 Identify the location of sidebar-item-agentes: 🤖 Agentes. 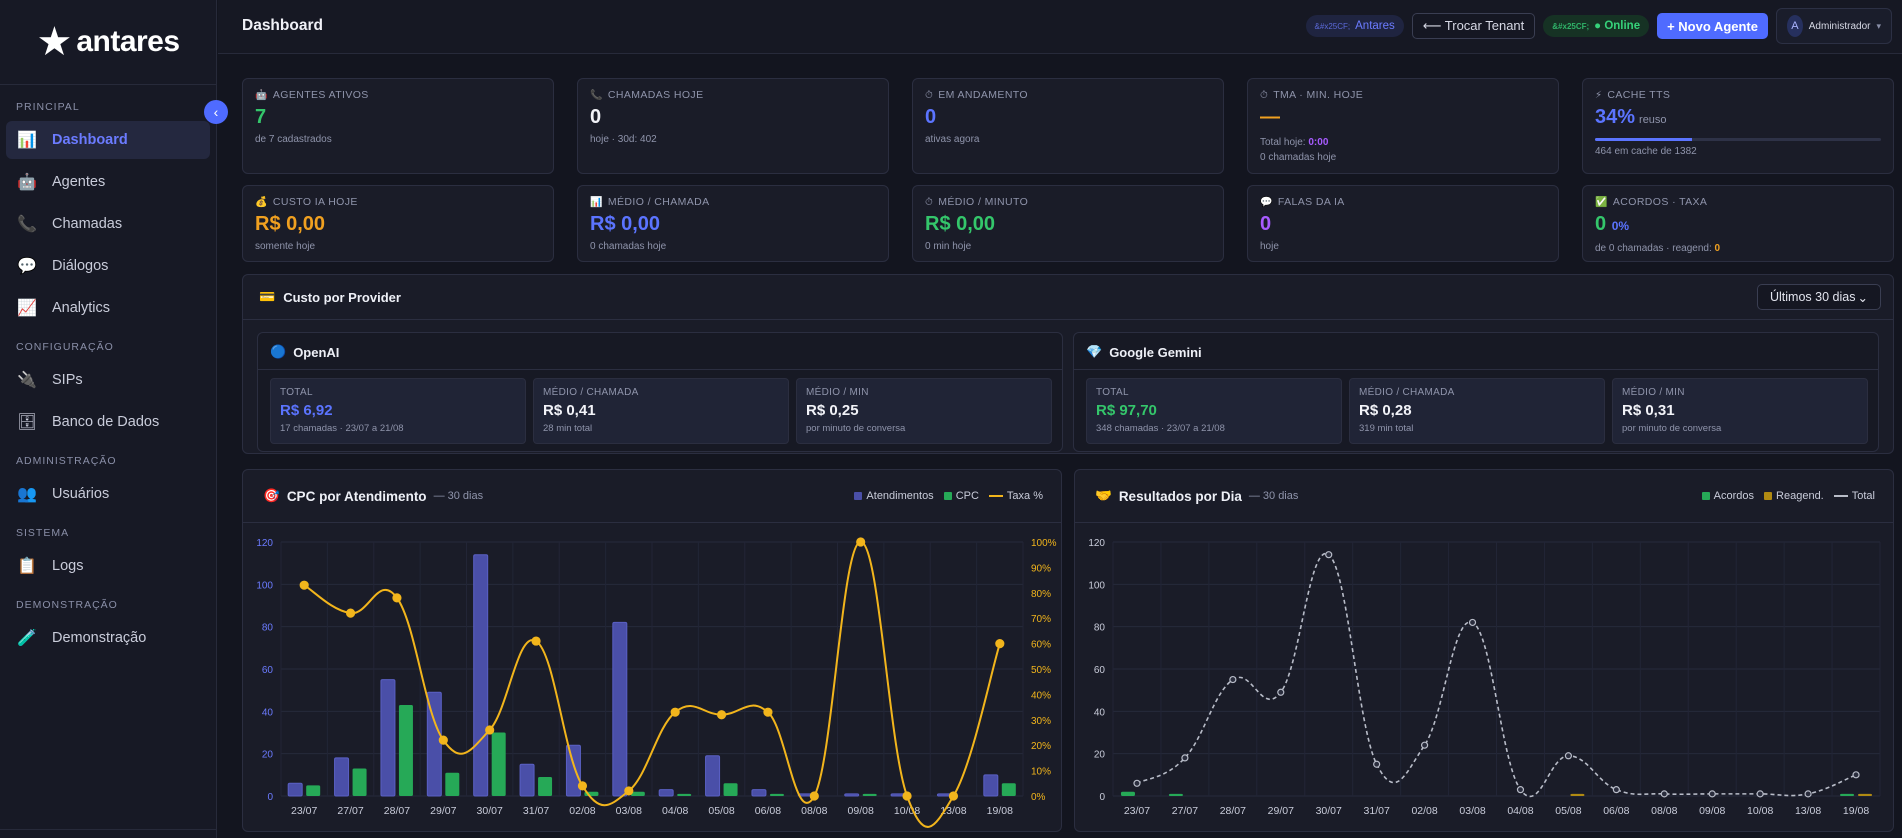
(108, 182).